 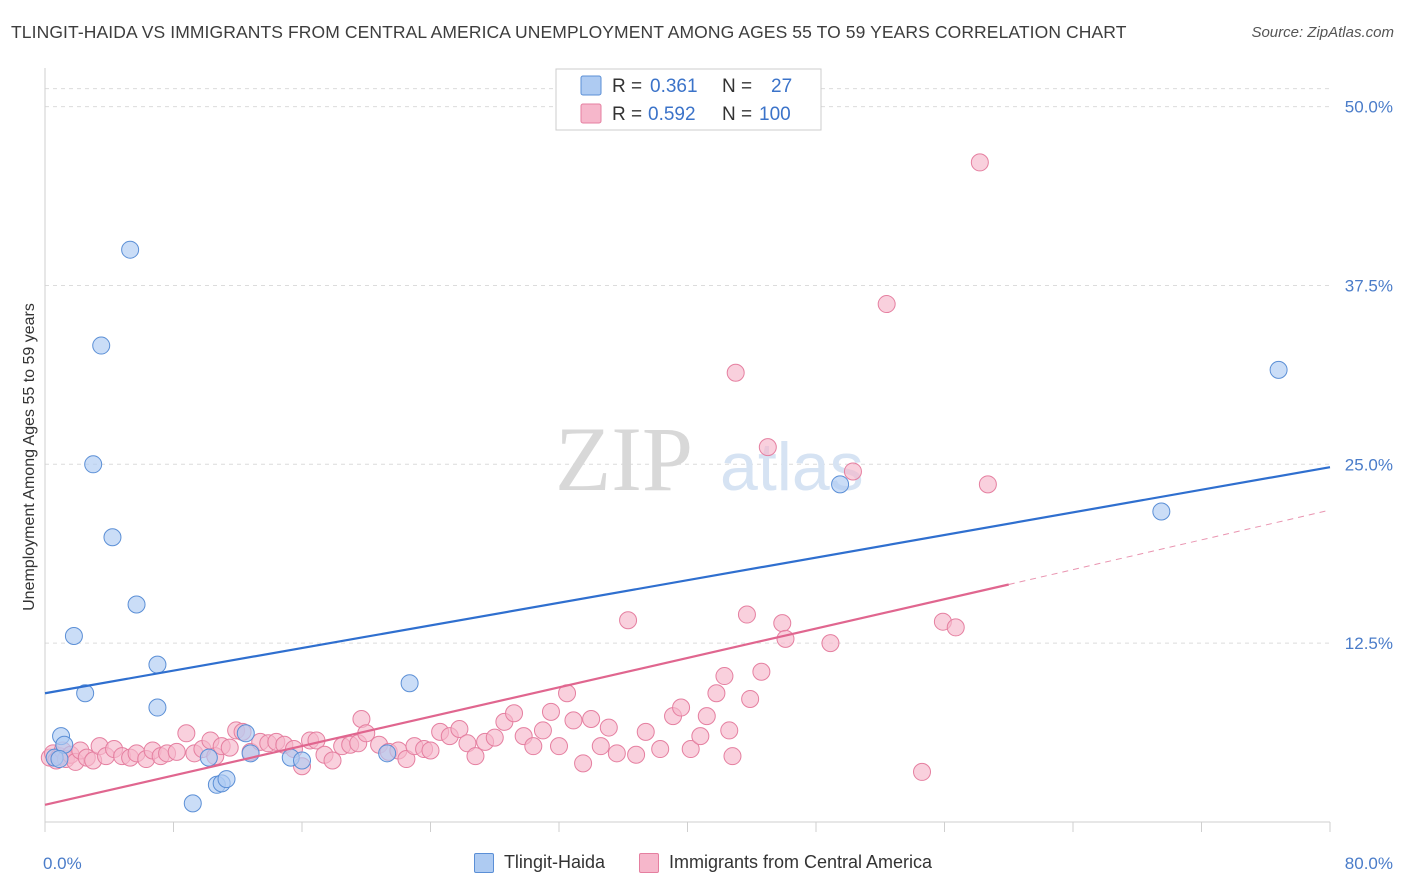 I want to click on chart-source: Source: ZipAtlas.com, so click(x=1322, y=32).